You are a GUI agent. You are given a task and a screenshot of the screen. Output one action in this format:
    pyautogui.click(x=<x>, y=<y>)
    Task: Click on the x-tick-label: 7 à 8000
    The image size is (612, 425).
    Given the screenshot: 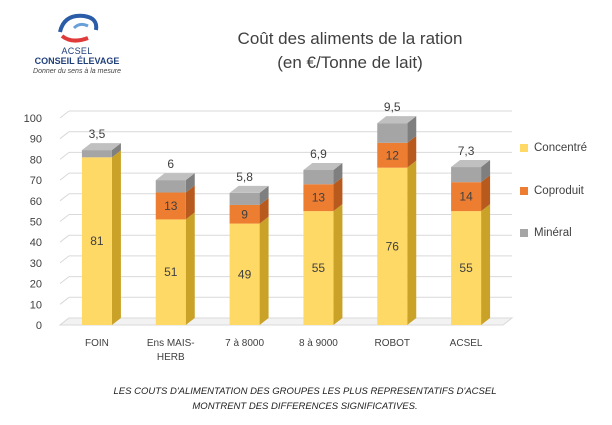 What is the action you would take?
    pyautogui.click(x=244, y=343)
    